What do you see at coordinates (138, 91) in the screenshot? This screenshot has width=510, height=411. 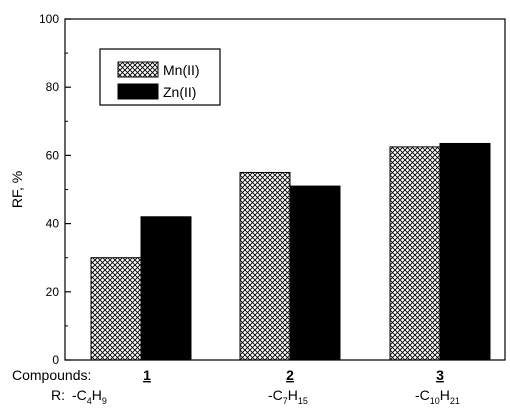 I see `legend-swatch-znii` at bounding box center [138, 91].